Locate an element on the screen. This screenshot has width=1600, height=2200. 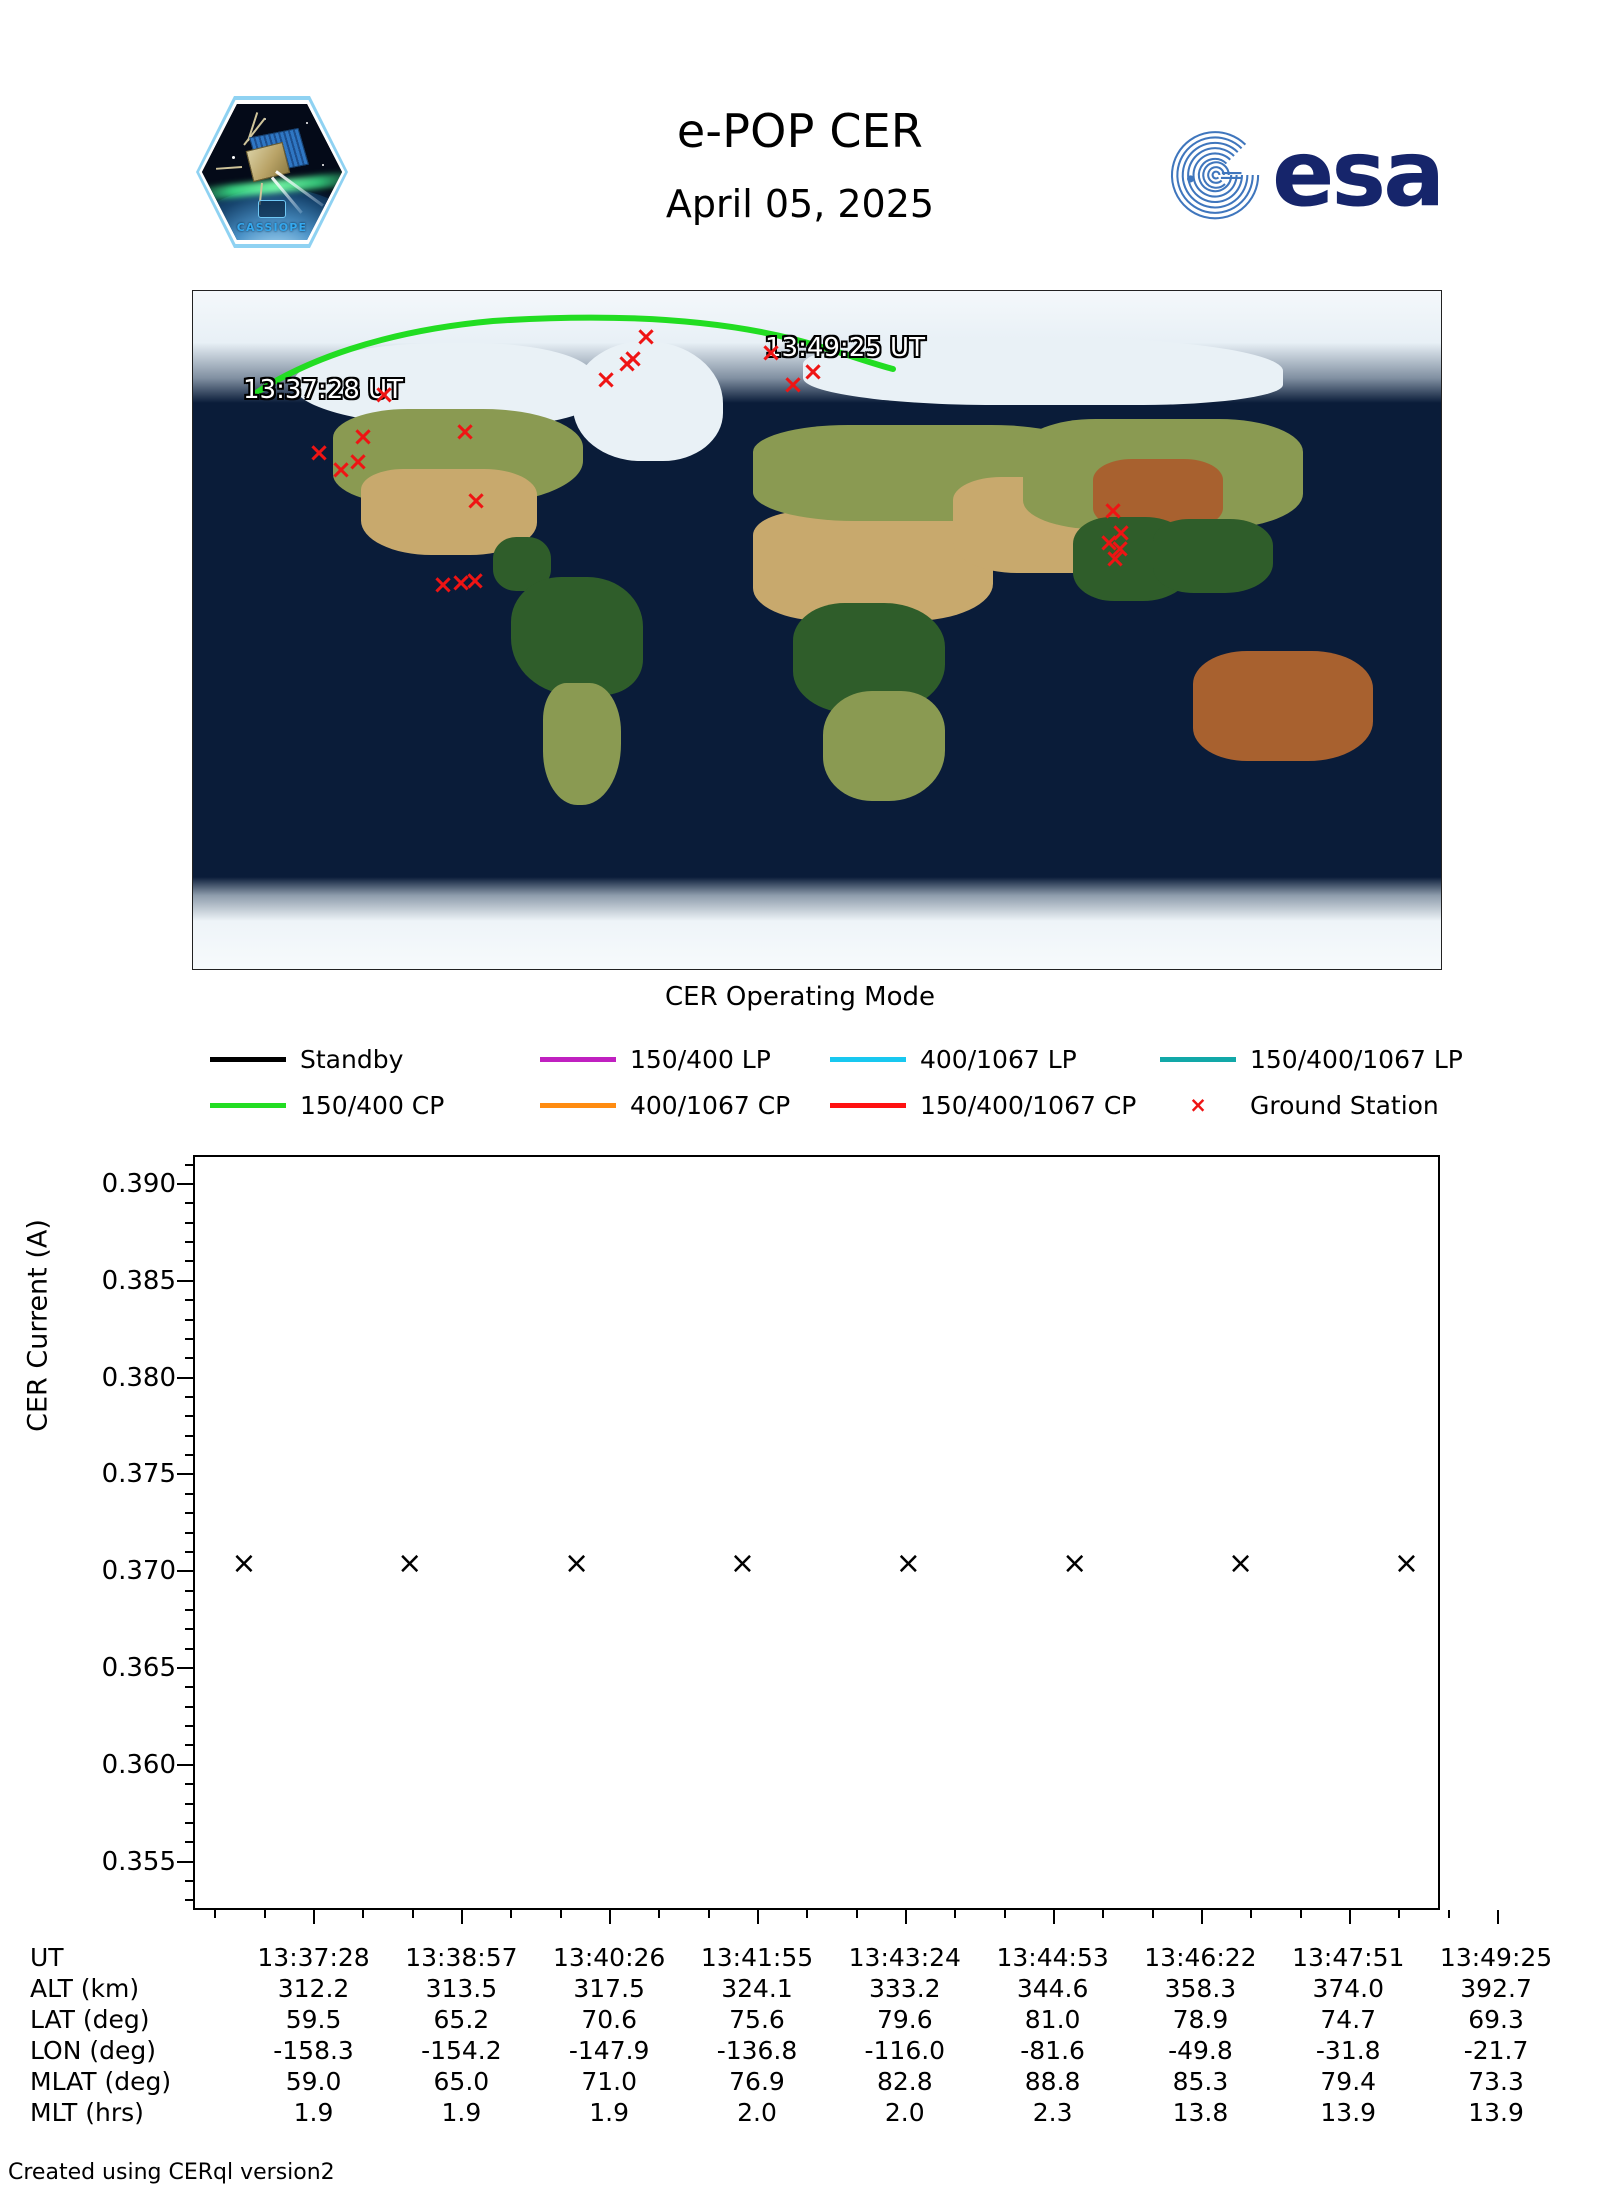
legend-item-label: 400/1067 CP is located at coordinates (710, 1105).